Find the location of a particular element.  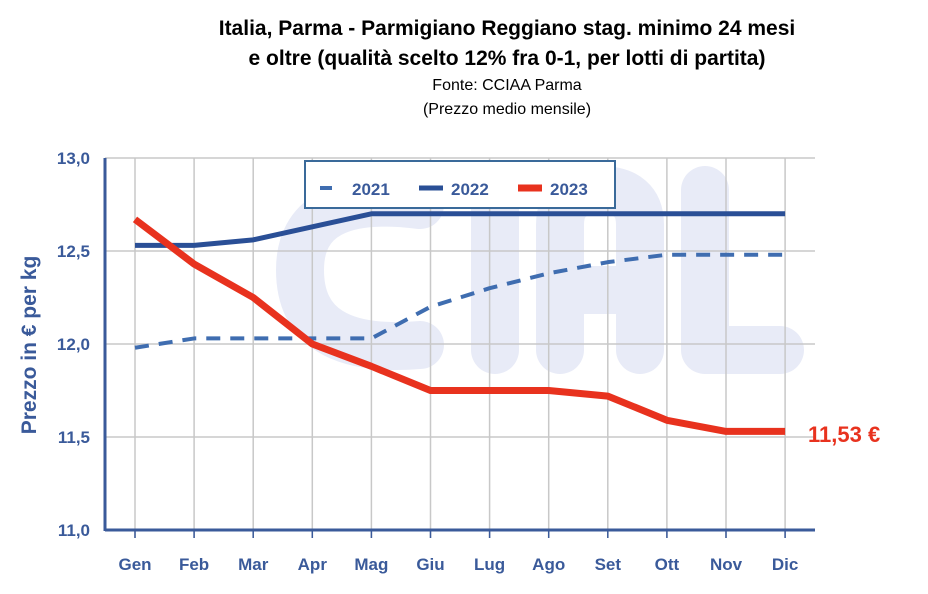

y-tick-label: 11,0 is located at coordinates (74, 530).